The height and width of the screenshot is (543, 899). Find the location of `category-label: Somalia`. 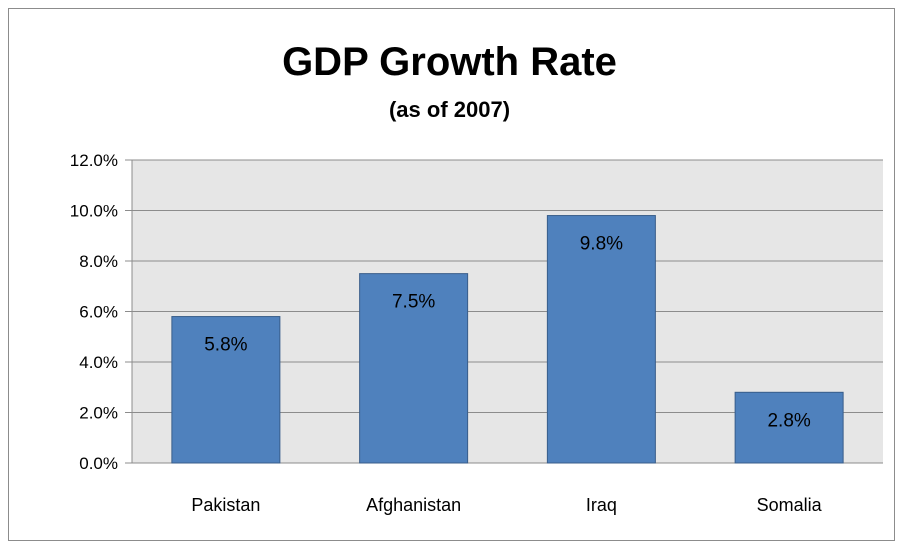

category-label: Somalia is located at coordinates (790, 505).